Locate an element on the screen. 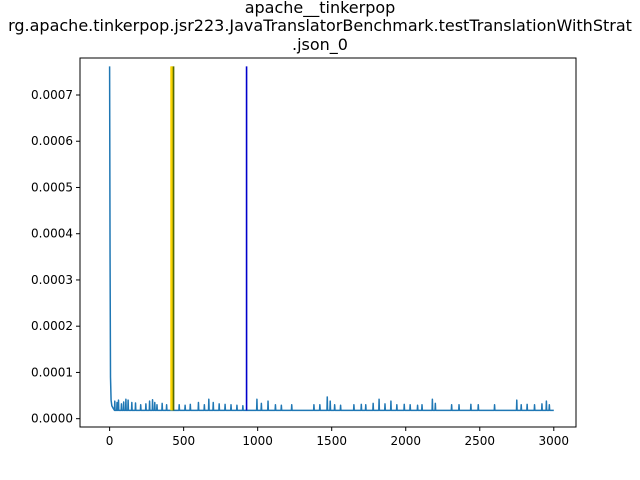 The height and width of the screenshot is (480, 640). x-tick-label-2: 1000 is located at coordinates (257, 441).